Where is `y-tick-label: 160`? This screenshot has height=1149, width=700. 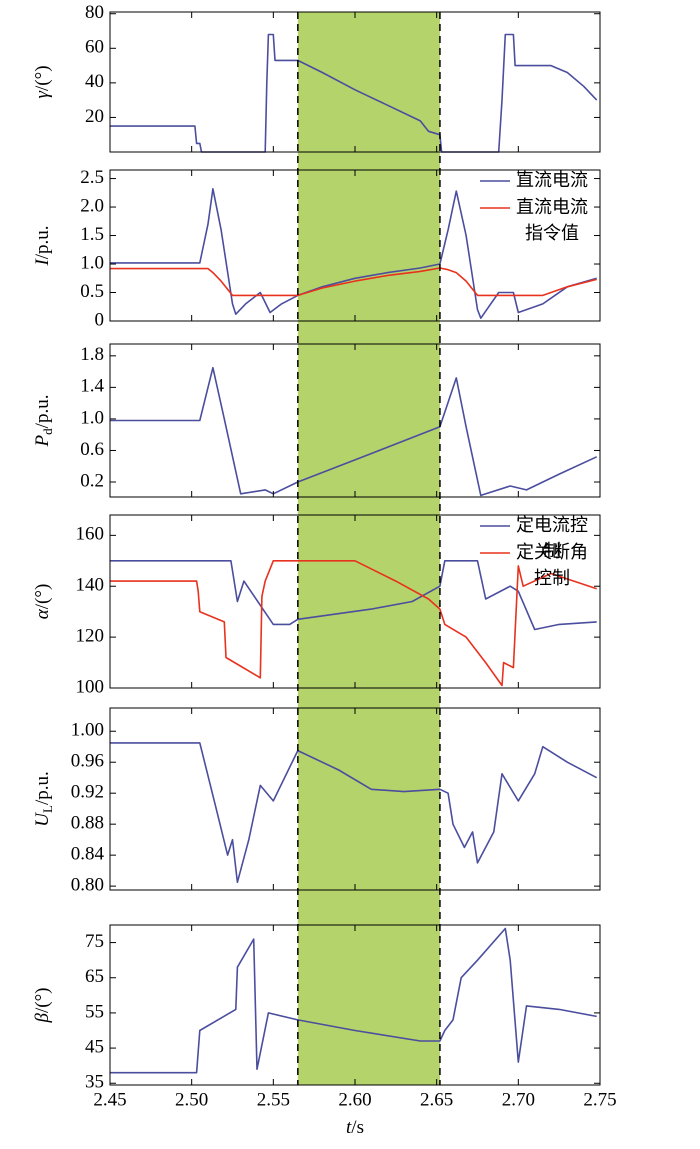 y-tick-label: 160 is located at coordinates (90, 534).